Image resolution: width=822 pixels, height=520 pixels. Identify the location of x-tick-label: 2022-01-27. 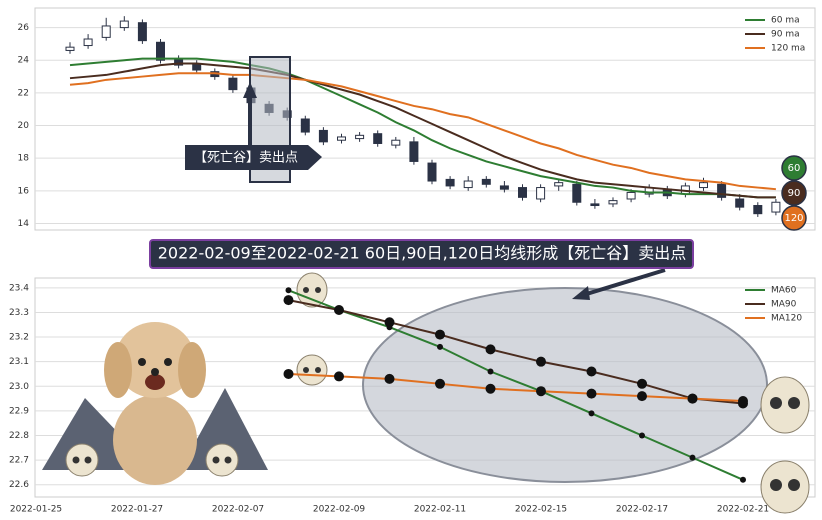
(137, 510).